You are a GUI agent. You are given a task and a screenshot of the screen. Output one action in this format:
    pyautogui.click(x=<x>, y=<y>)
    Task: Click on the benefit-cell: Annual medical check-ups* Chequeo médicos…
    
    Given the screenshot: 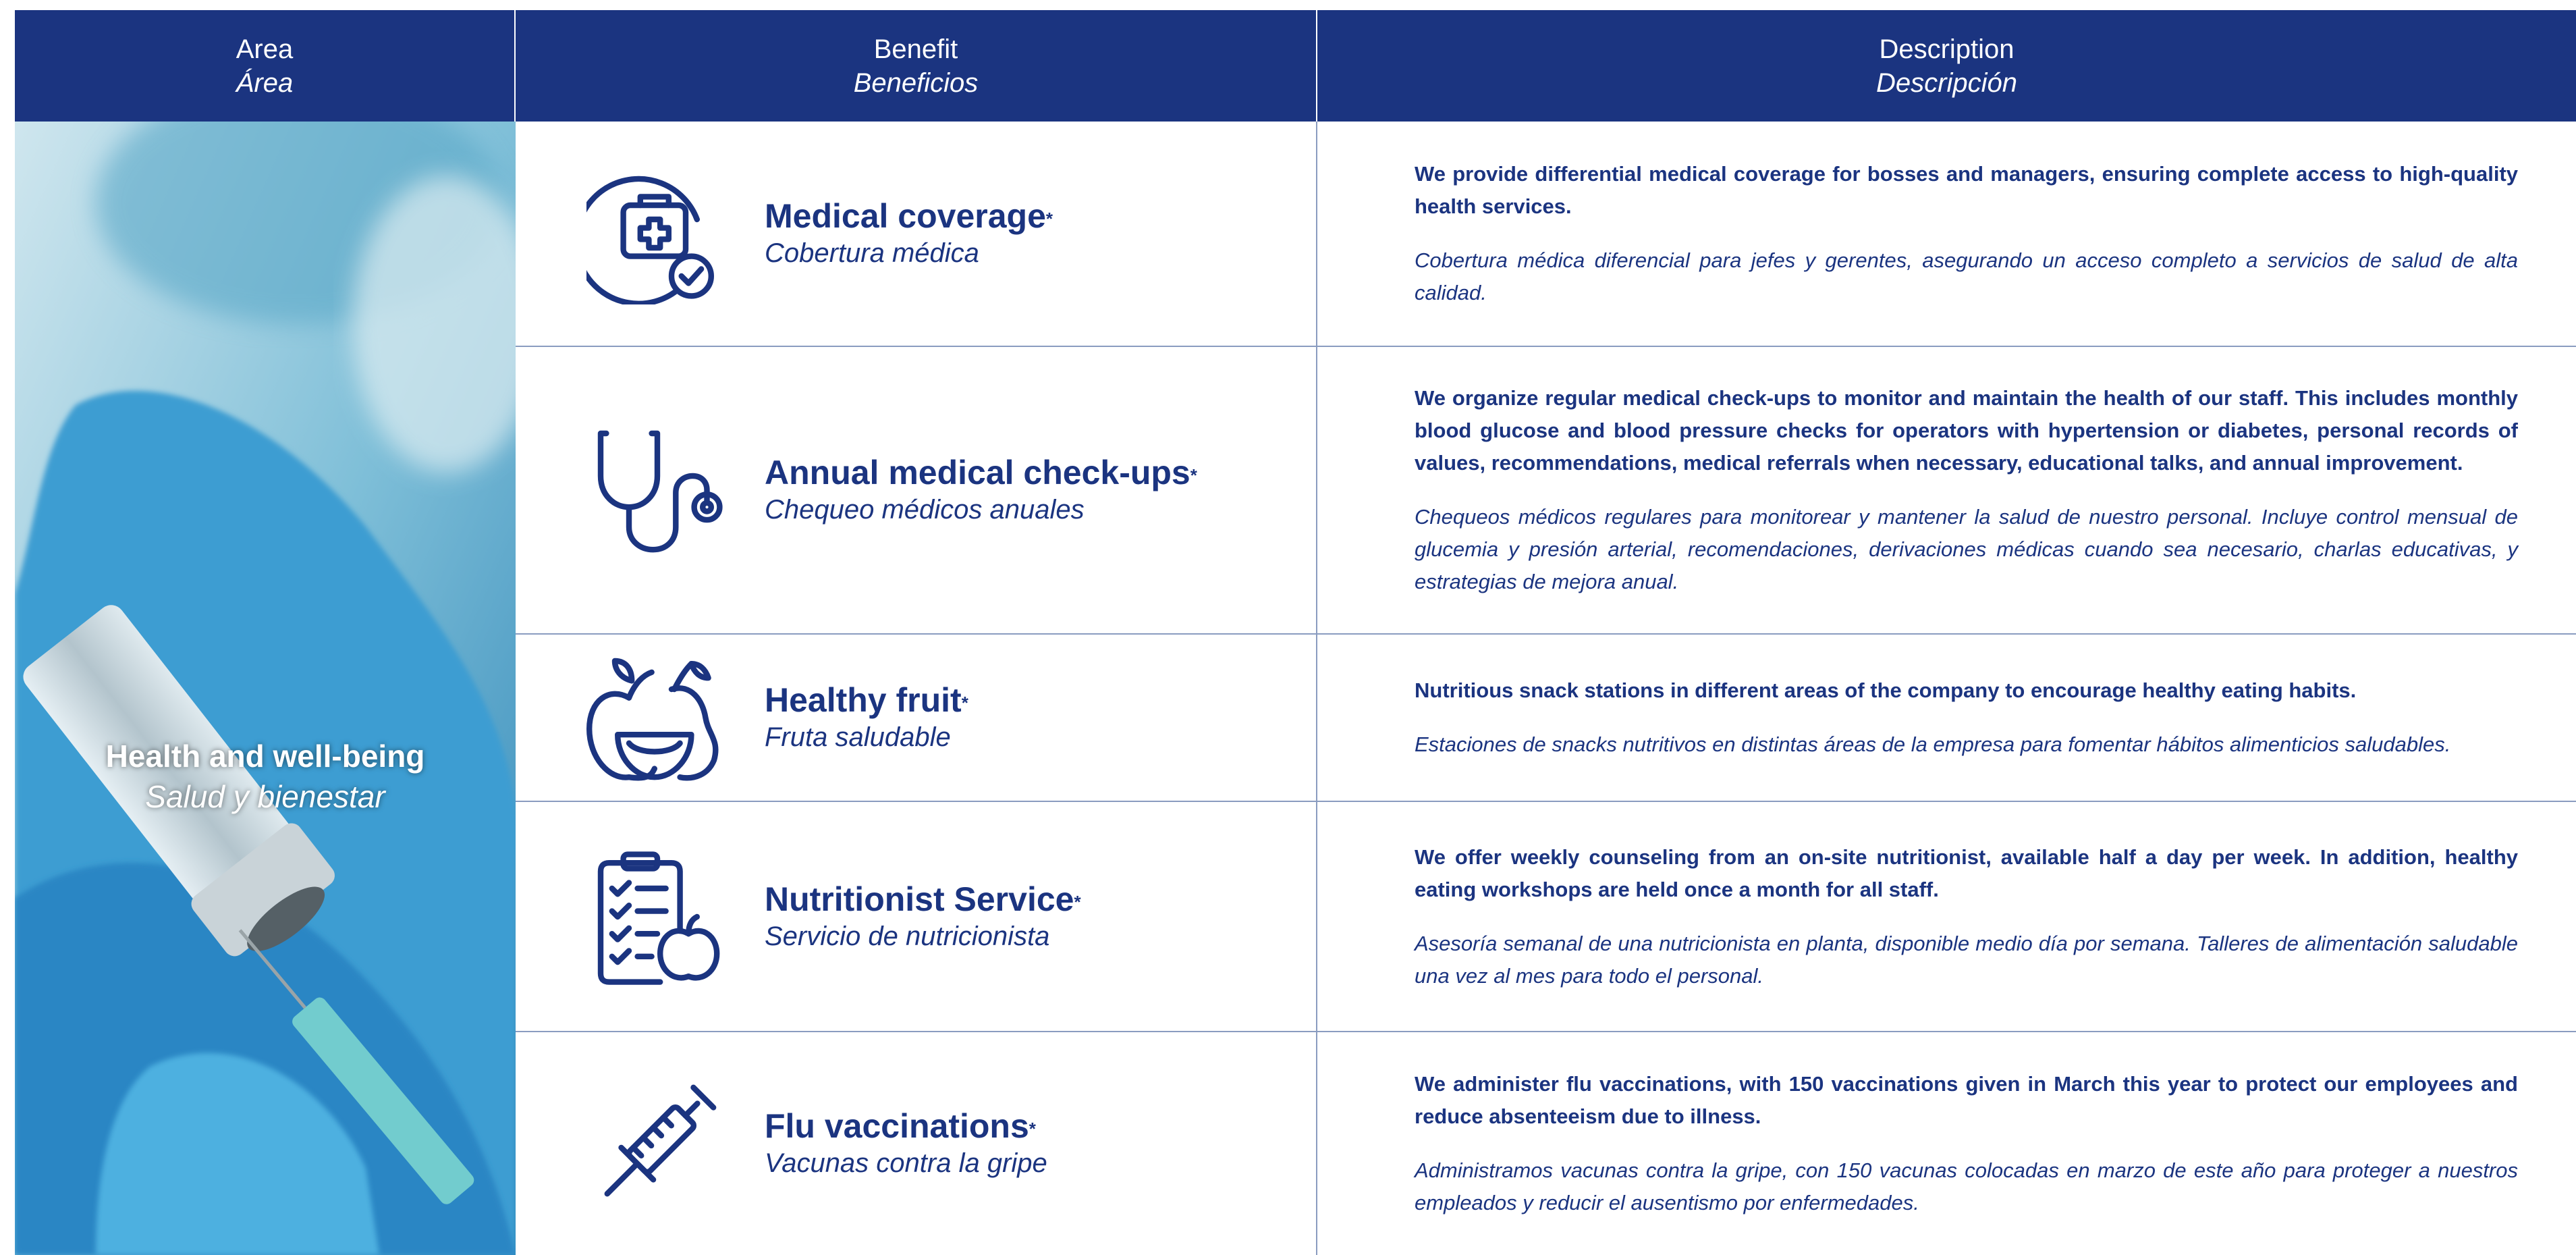 What is the action you would take?
    pyautogui.click(x=916, y=490)
    